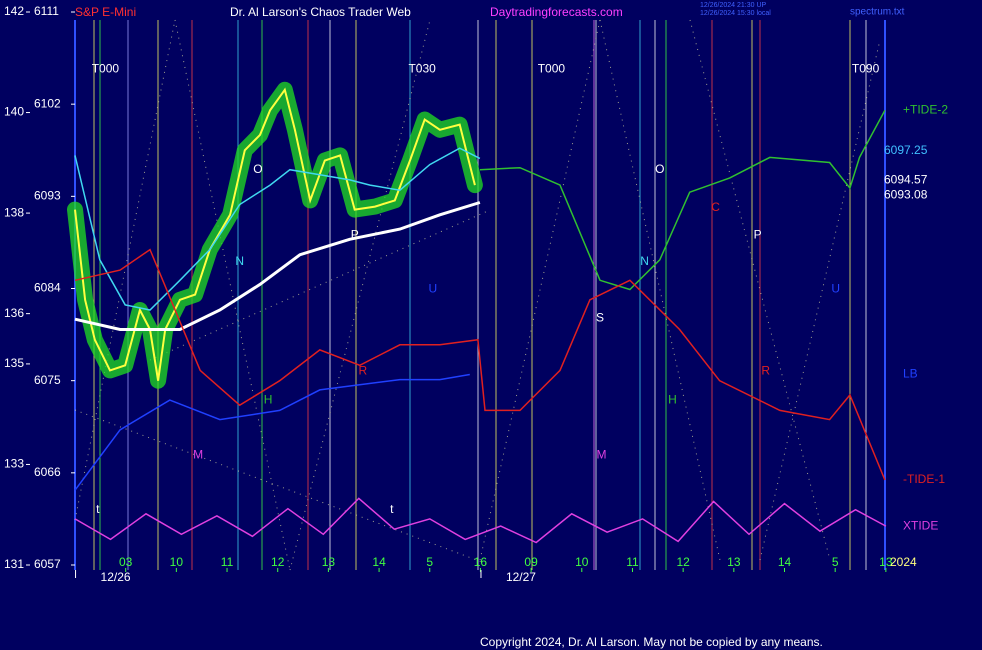 This screenshot has width=982, height=650. I want to click on y2-tick-label: 135, so click(14, 363).